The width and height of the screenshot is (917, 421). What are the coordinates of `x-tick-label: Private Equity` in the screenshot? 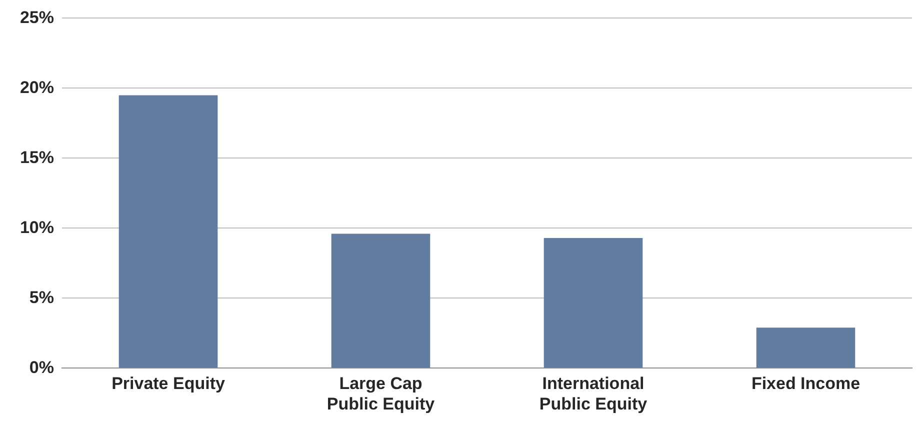 It's located at (169, 384).